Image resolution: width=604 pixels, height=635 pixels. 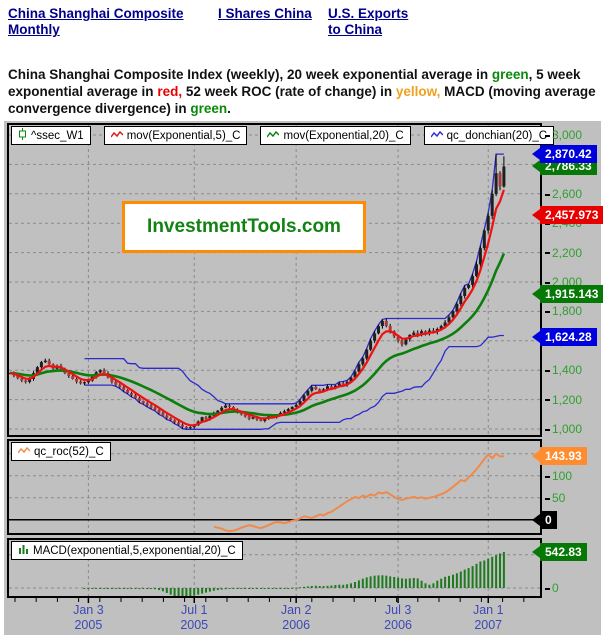 What do you see at coordinates (552, 588) in the screenshot?
I see `y-axis-label: 0` at bounding box center [552, 588].